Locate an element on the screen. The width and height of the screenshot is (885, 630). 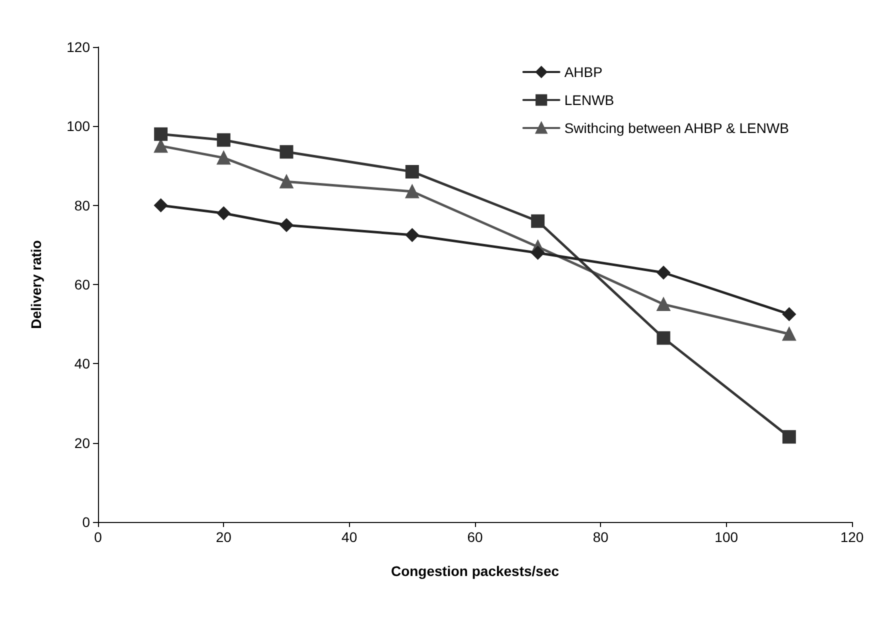
x-tick-label: 60 is located at coordinates (475, 537).